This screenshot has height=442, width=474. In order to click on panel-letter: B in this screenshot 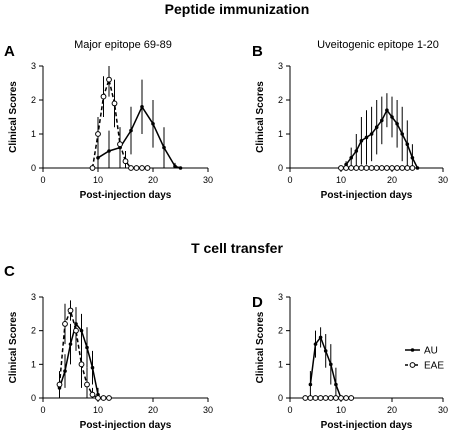, I will do `click(257, 51)`.